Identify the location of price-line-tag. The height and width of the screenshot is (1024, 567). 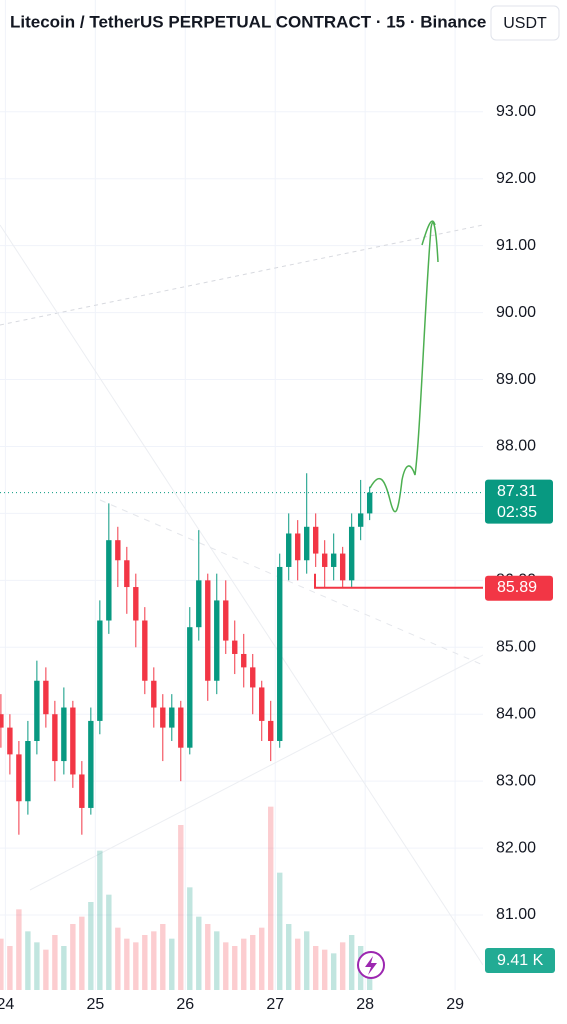
(519, 588).